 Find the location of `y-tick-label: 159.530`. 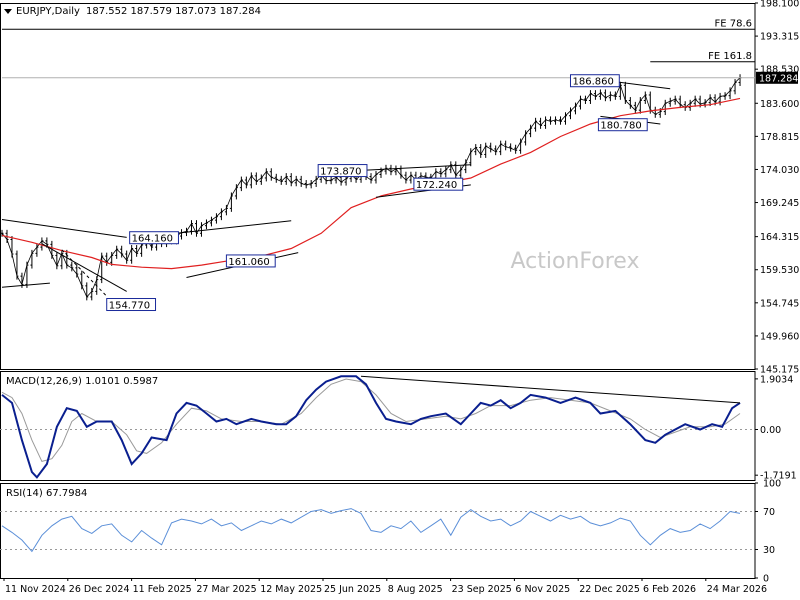

y-tick-label: 159.530 is located at coordinates (779, 270).